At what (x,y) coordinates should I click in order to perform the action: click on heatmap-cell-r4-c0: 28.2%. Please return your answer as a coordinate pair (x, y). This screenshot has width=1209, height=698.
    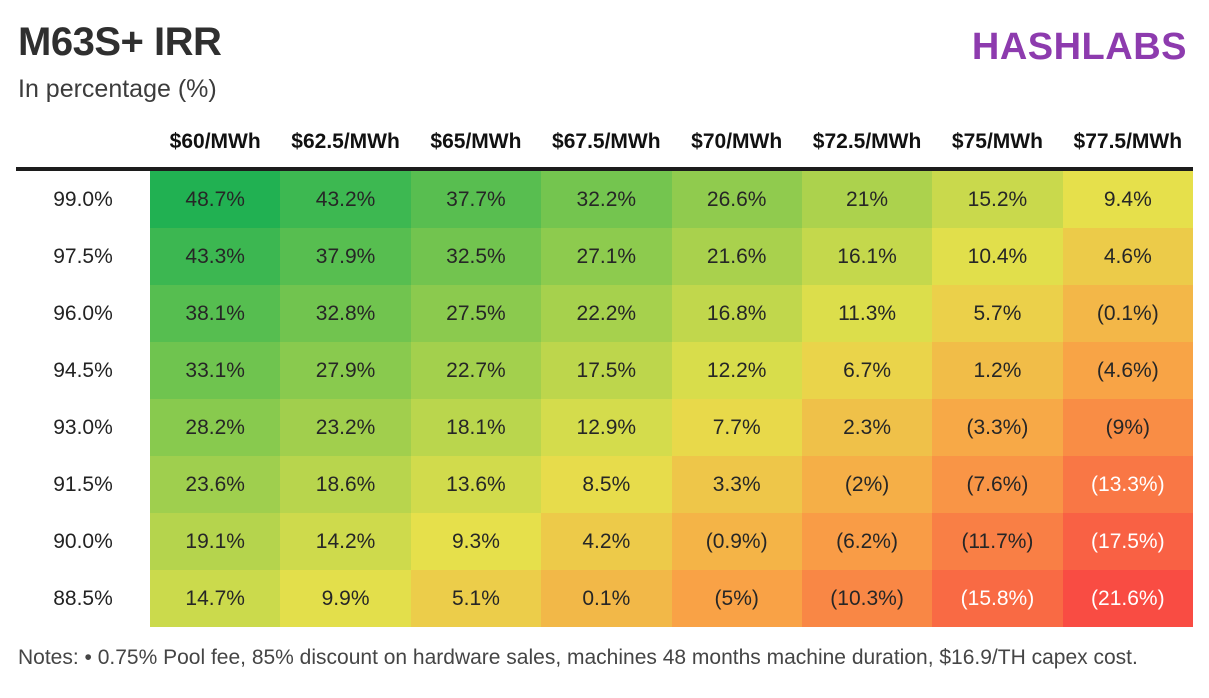
    Looking at the image, I should click on (215, 427).